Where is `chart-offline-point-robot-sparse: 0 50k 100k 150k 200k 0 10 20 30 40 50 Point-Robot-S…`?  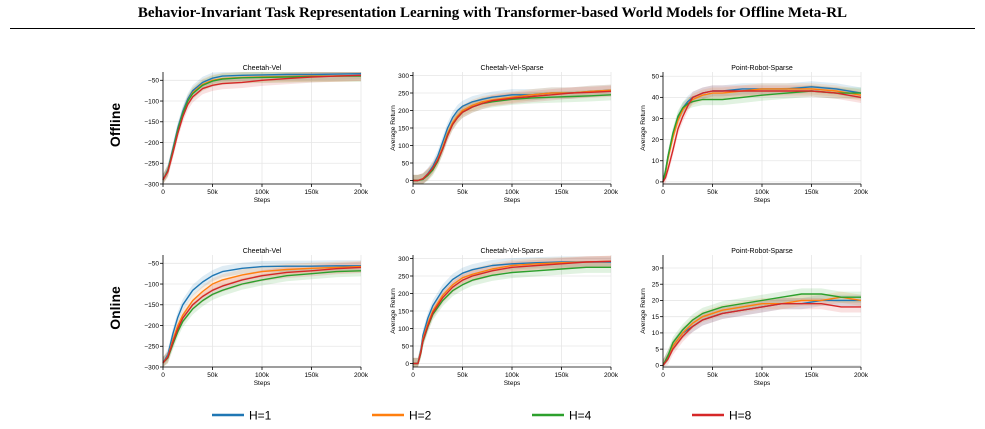
chart-offline-point-robot-sparse: 0 50k 100k 150k 200k 0 10 20 30 40 50 Point-Robot-S… is located at coordinates (754, 134).